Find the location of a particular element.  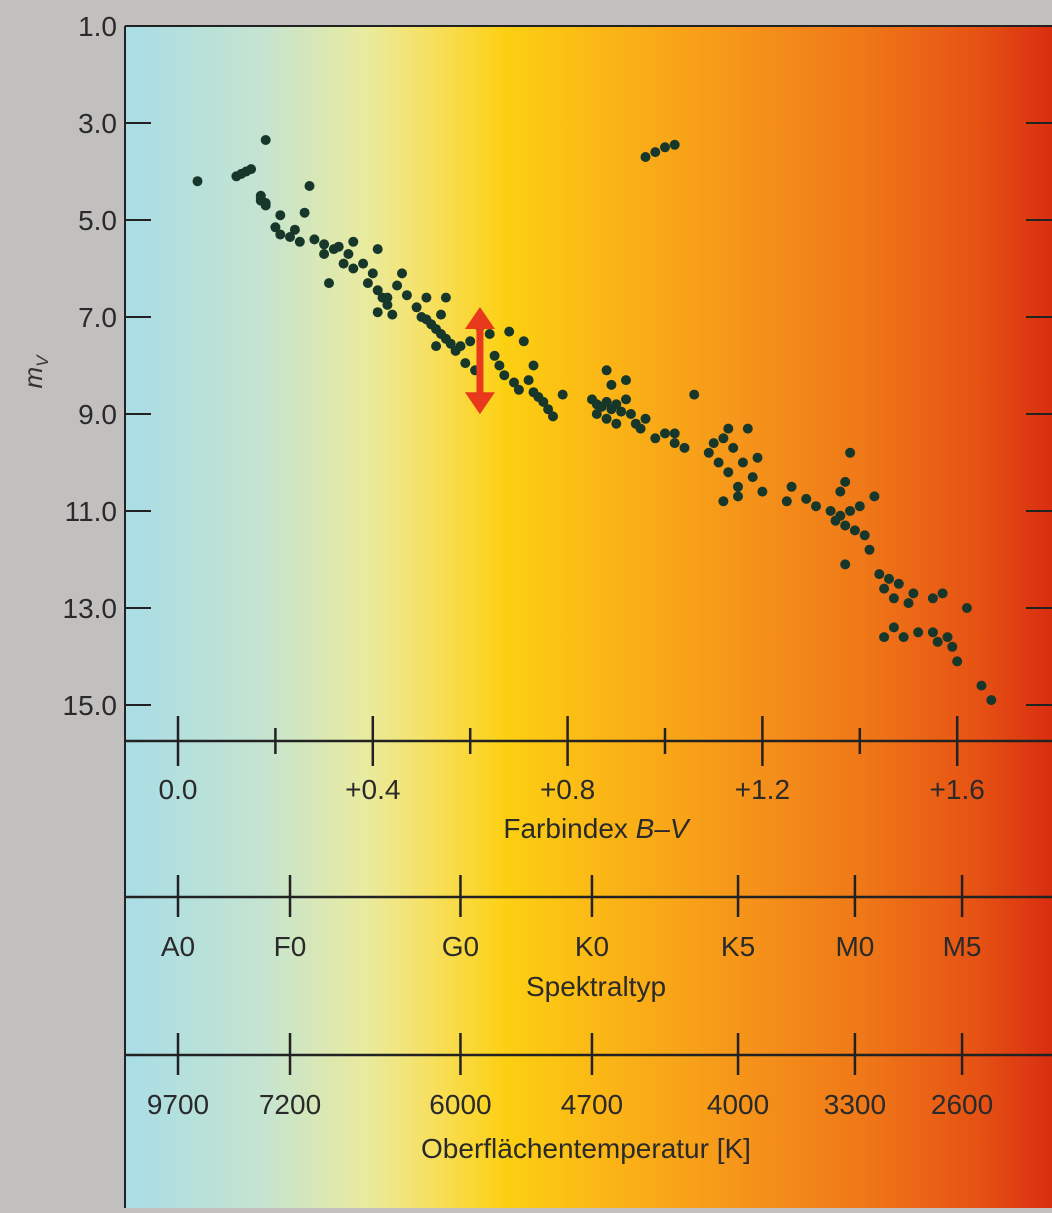

spectral-axis-label: Spektraltyp is located at coordinates (596, 986).